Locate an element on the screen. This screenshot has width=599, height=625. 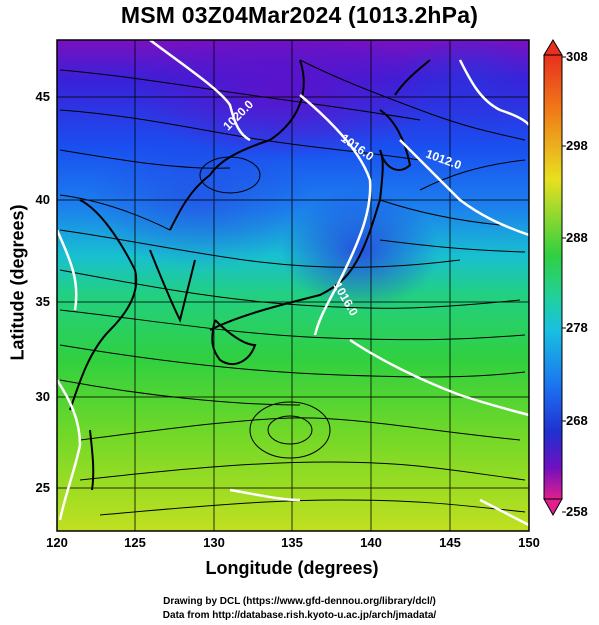
colorbar-tick-298: 298 is located at coordinates (577, 145).